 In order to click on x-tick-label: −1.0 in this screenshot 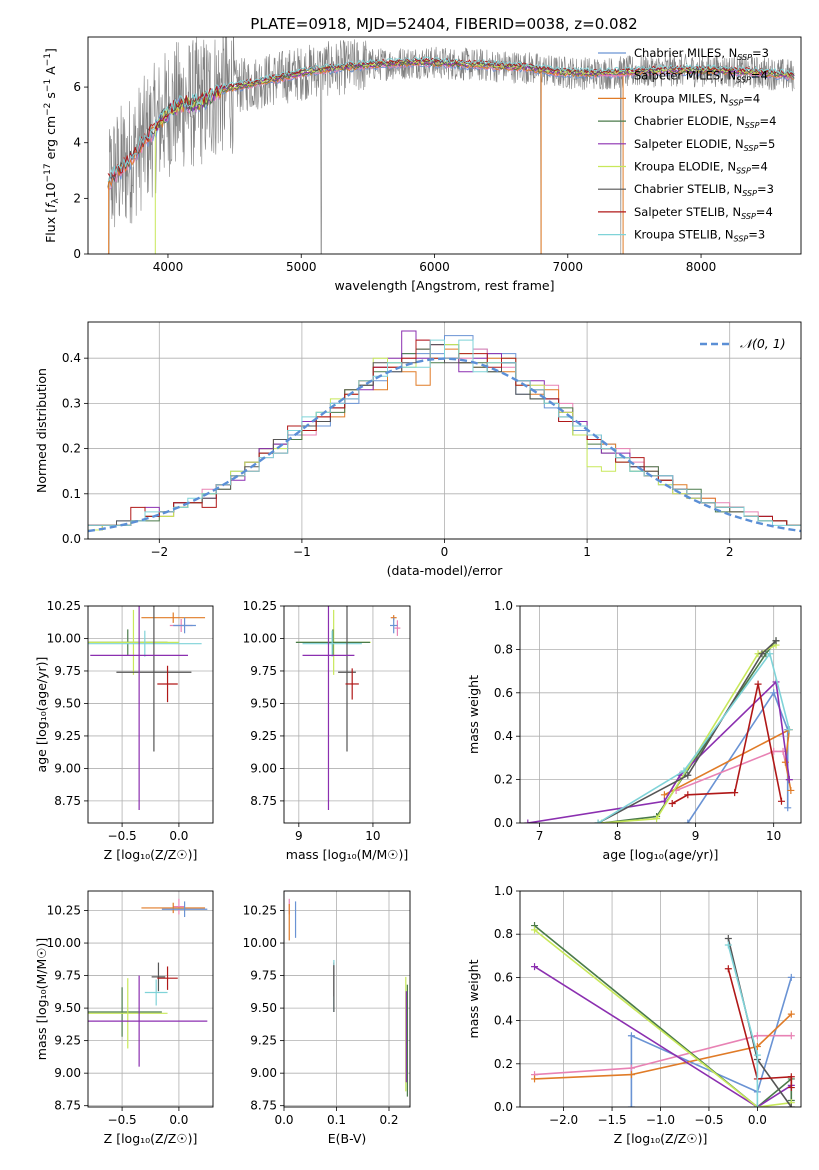, I will do `click(660, 1120)`.